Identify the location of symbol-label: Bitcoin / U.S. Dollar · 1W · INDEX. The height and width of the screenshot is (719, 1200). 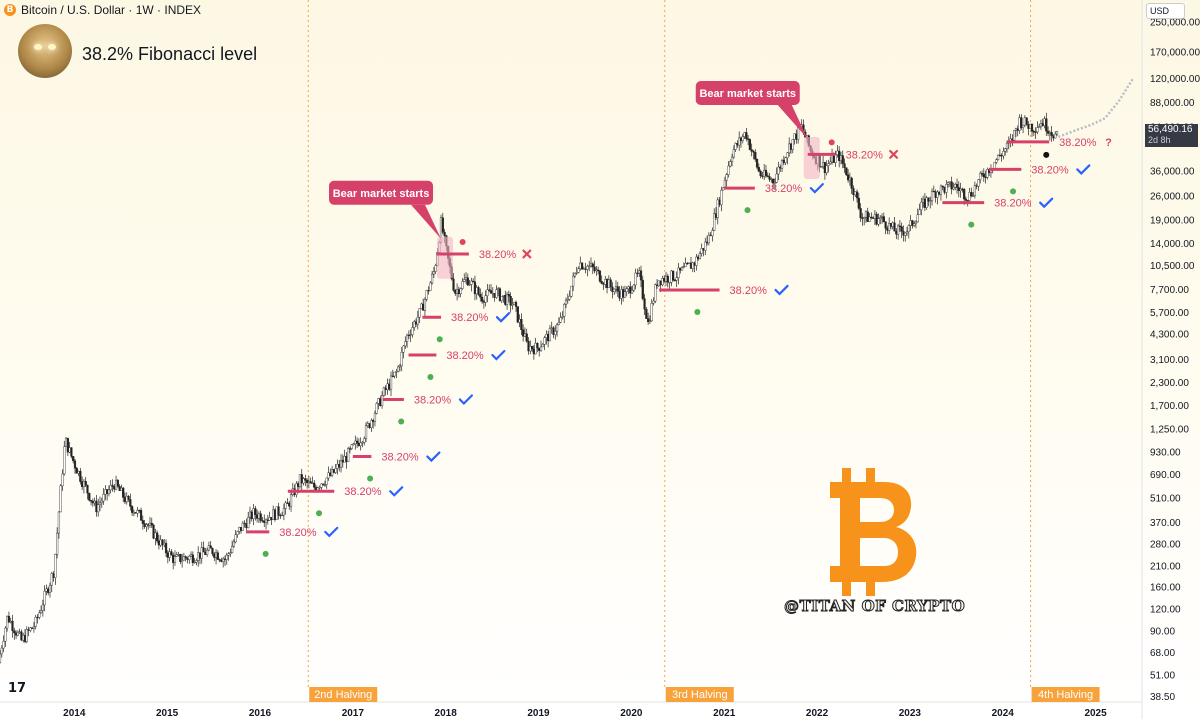
(111, 10).